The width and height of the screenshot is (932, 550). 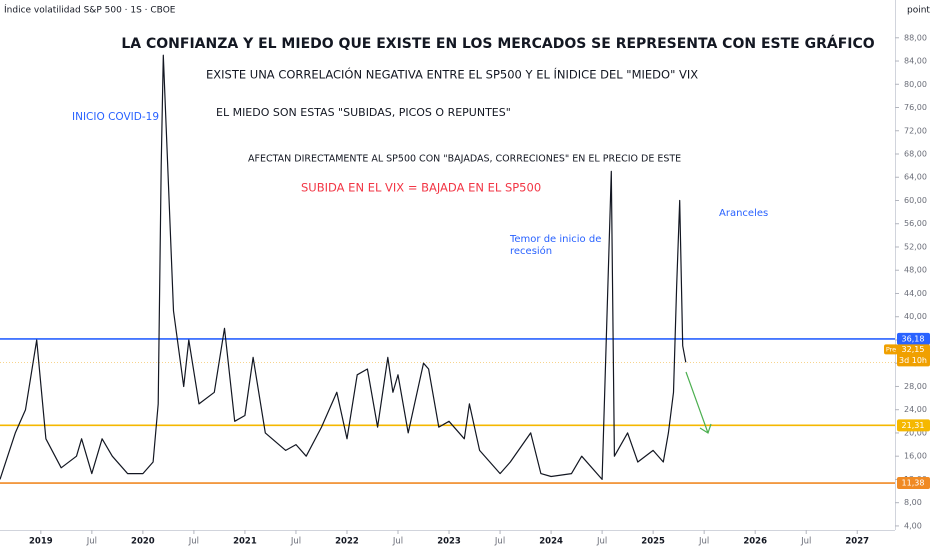 I want to click on x-tick-label: 2023, so click(x=449, y=542).